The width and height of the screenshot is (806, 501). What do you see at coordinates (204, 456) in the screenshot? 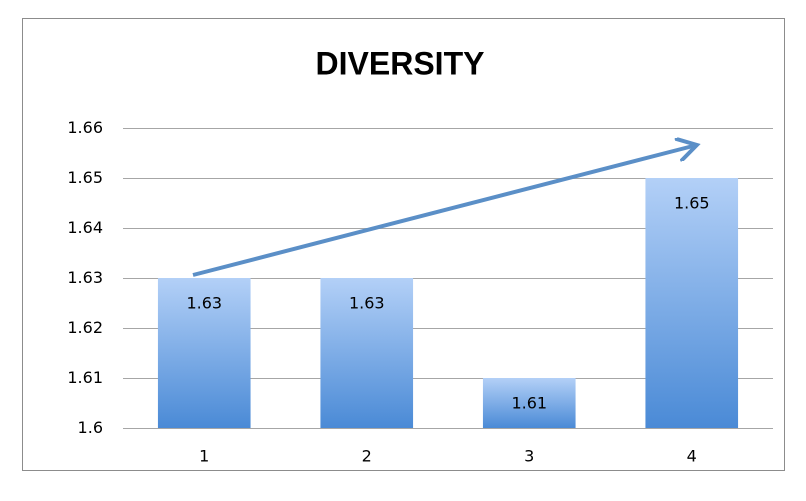
I see `x-tick-label: 1` at bounding box center [204, 456].